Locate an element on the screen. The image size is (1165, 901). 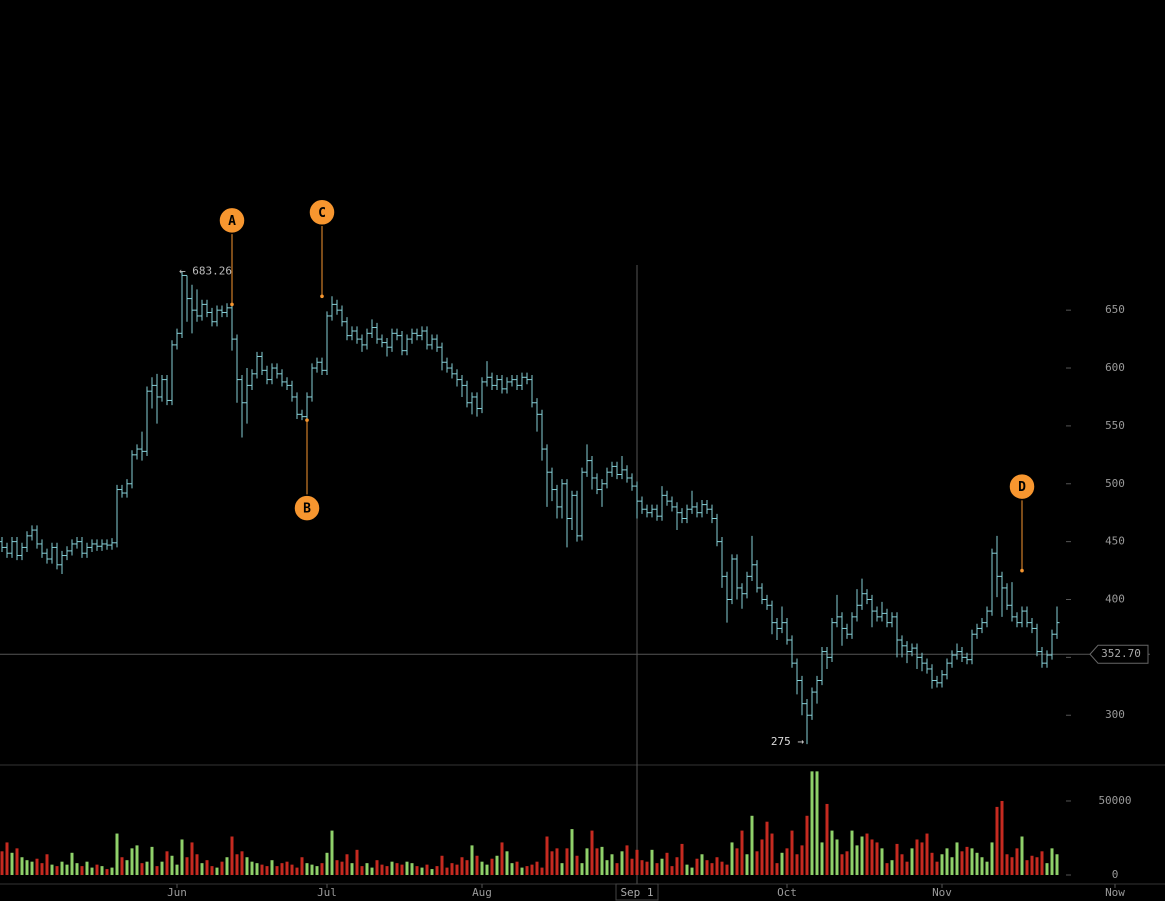
crosshair-x-label: Sep 1 is located at coordinates (636, 892).